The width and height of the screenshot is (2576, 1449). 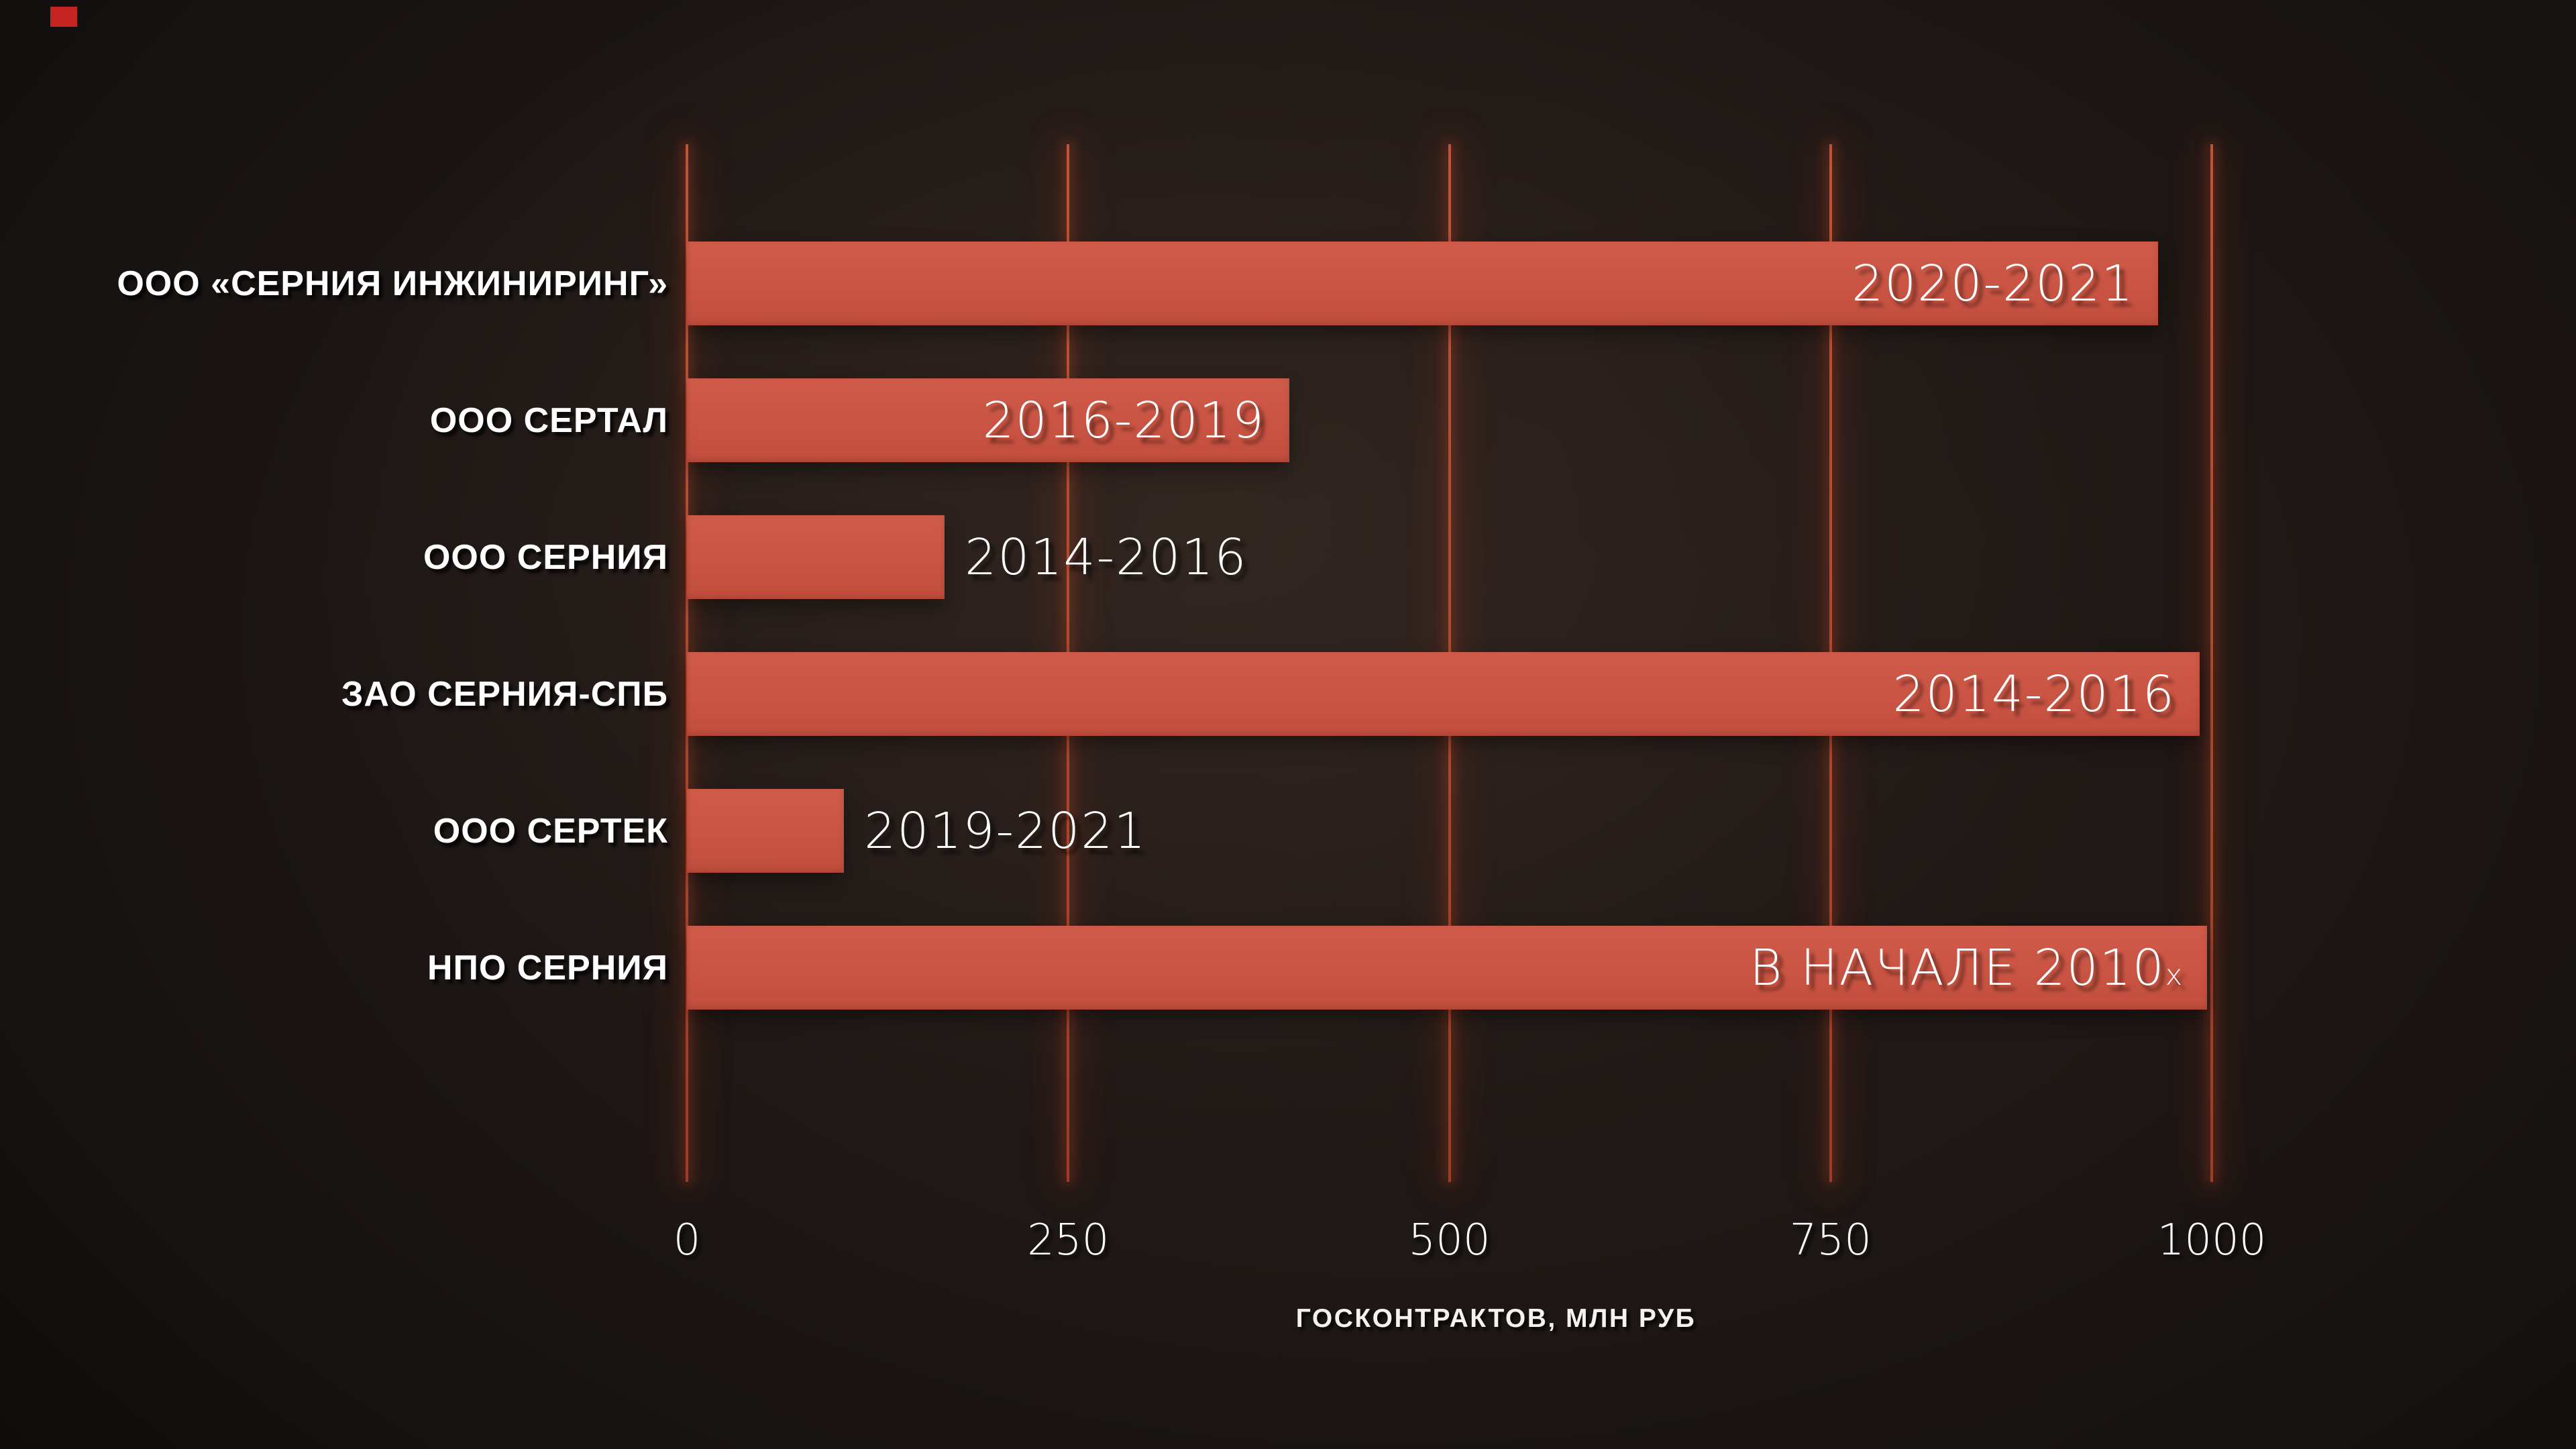 What do you see at coordinates (1496, 1318) in the screenshot?
I see `x-axis-title: ГОСКОНТРАКТОВ, МЛН РУБ` at bounding box center [1496, 1318].